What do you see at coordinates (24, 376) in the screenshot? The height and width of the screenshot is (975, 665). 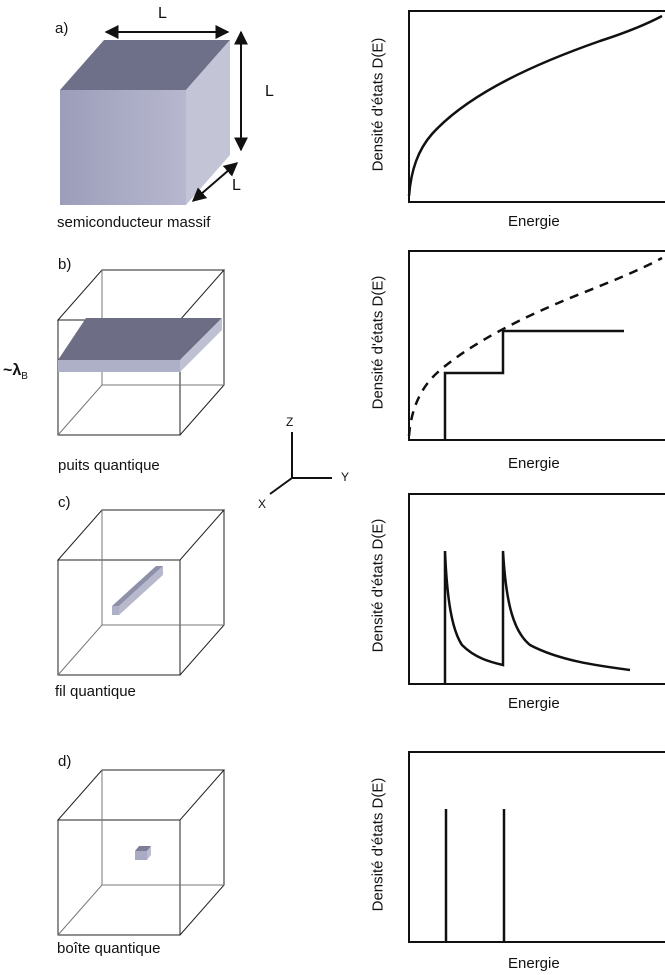 I see `wavelength-subscript: B` at bounding box center [24, 376].